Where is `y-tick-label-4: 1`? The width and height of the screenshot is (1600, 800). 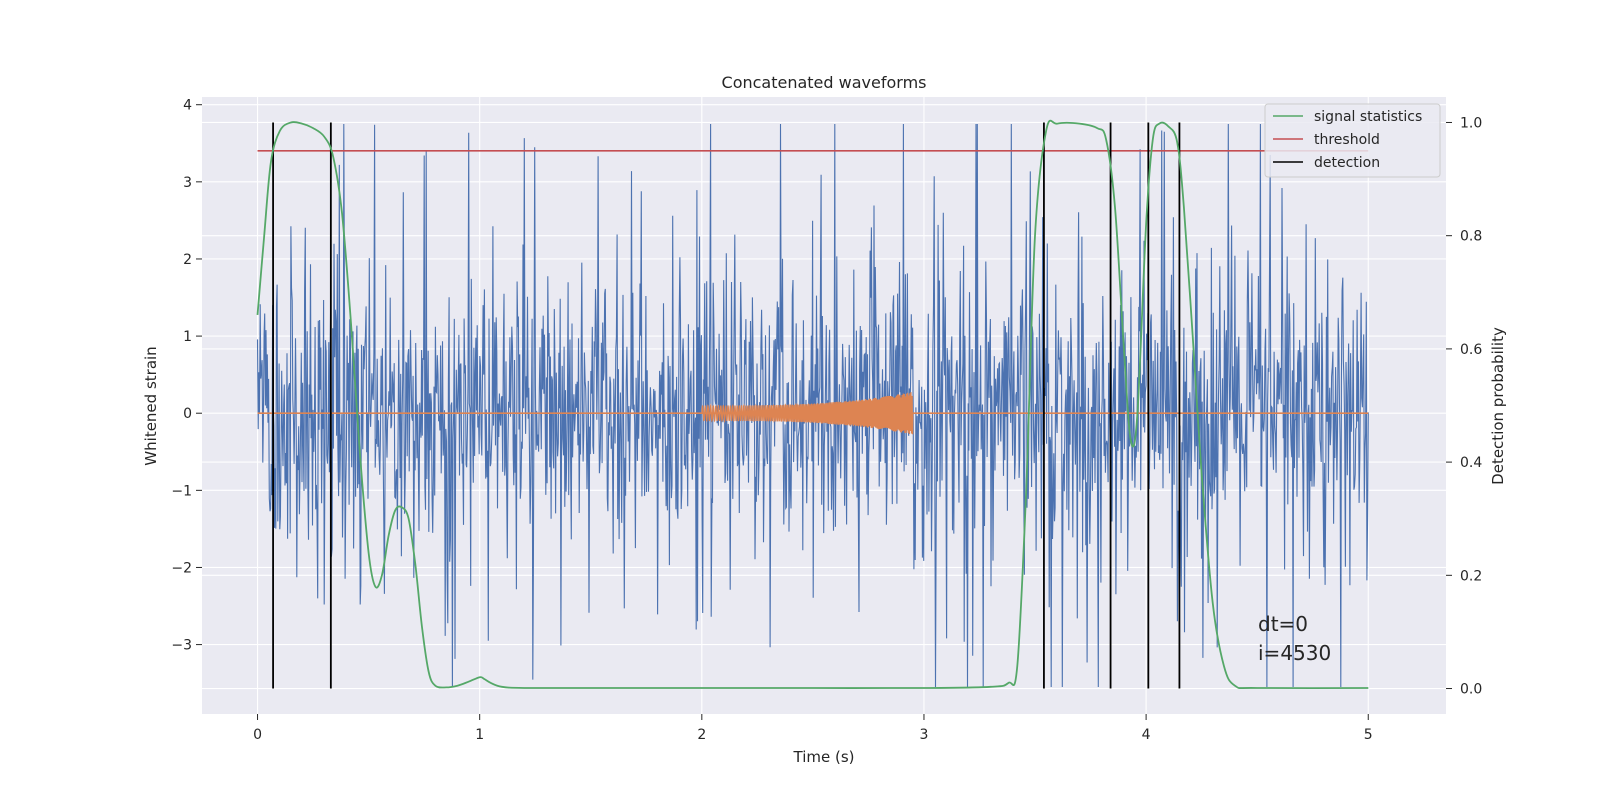 y-tick-label-4: 1 is located at coordinates (187, 337).